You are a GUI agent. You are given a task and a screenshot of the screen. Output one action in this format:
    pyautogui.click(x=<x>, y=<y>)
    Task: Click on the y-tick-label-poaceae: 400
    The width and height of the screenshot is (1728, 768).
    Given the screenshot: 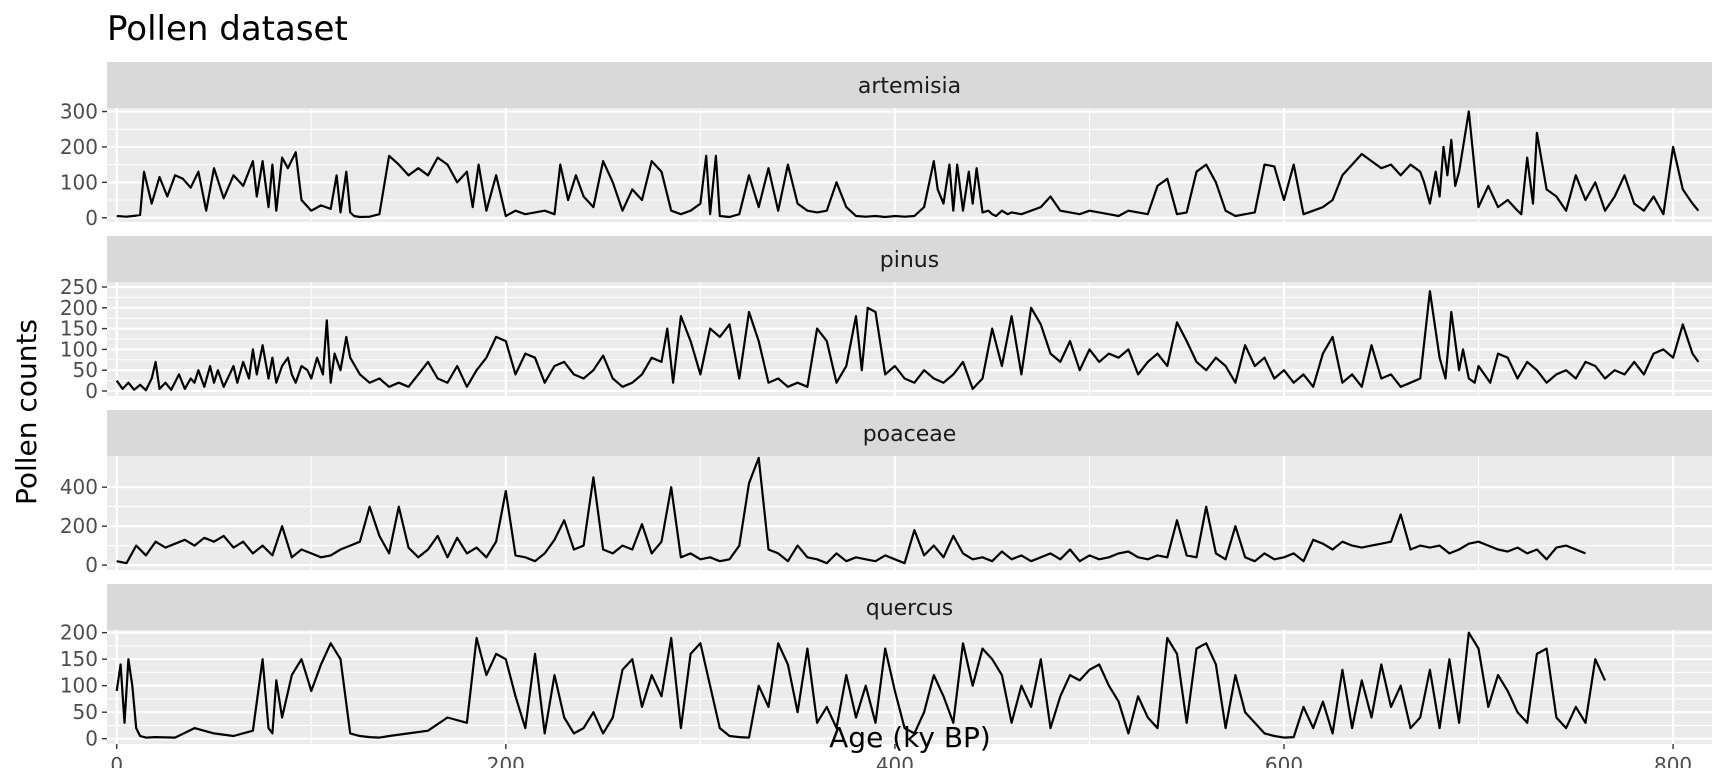 What is the action you would take?
    pyautogui.click(x=79, y=487)
    